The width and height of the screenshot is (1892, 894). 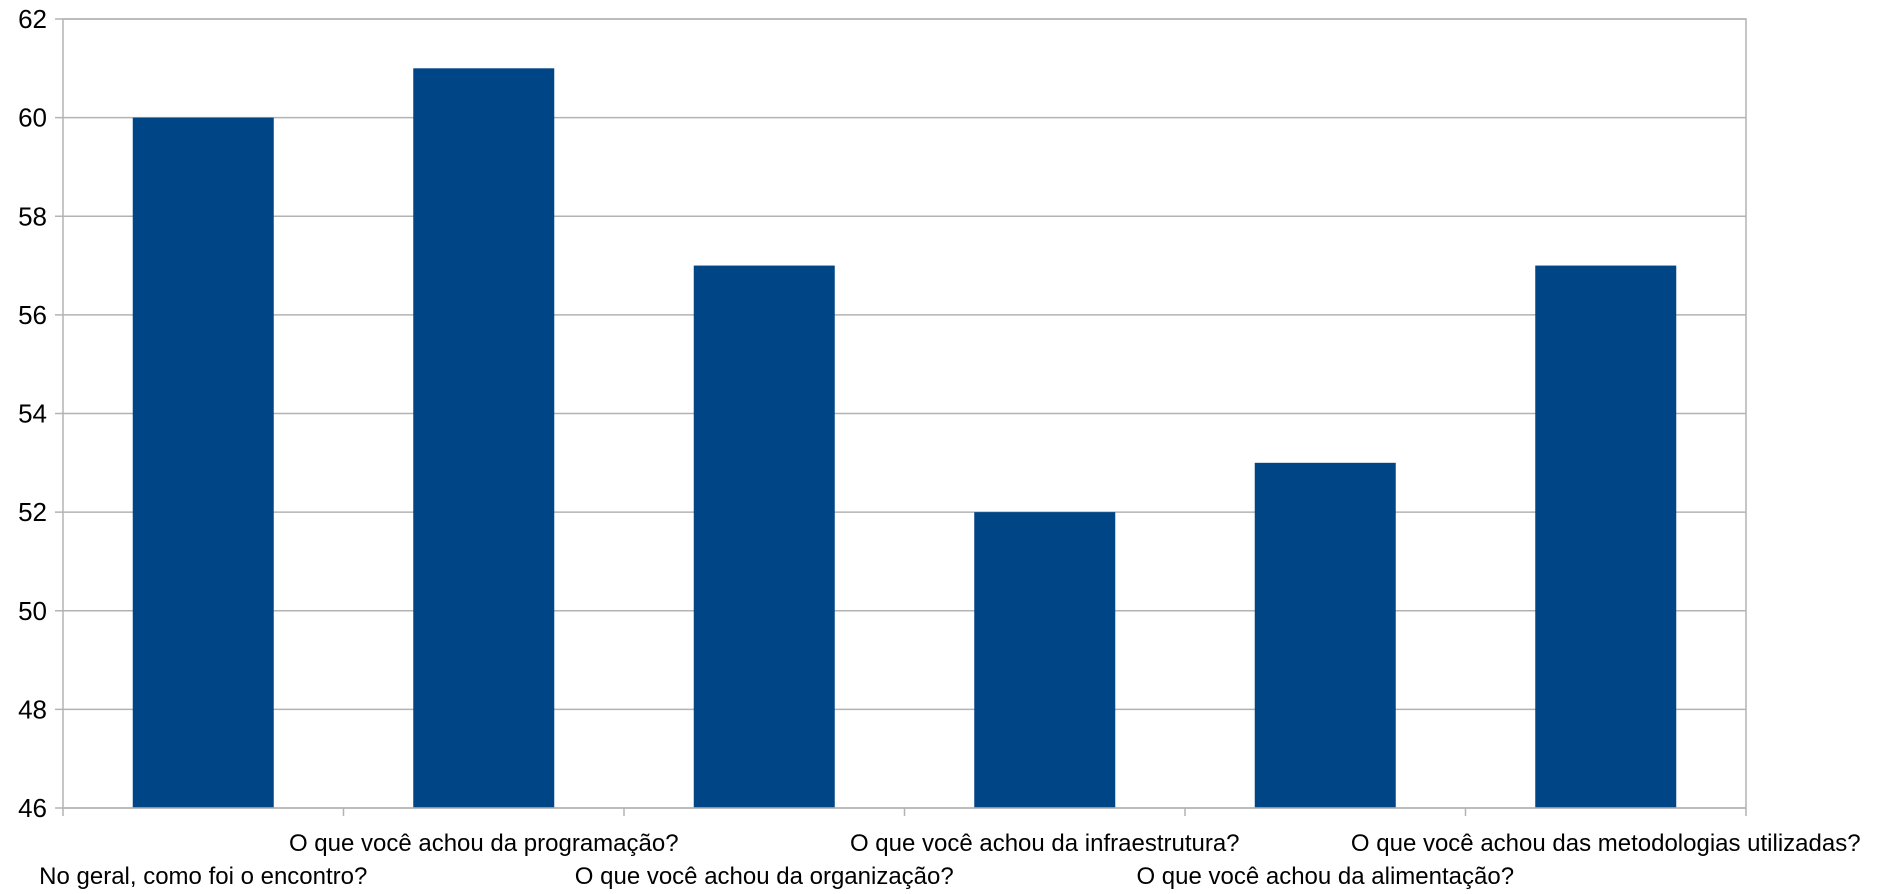 I want to click on y-tick-label: 52, so click(x=32, y=512).